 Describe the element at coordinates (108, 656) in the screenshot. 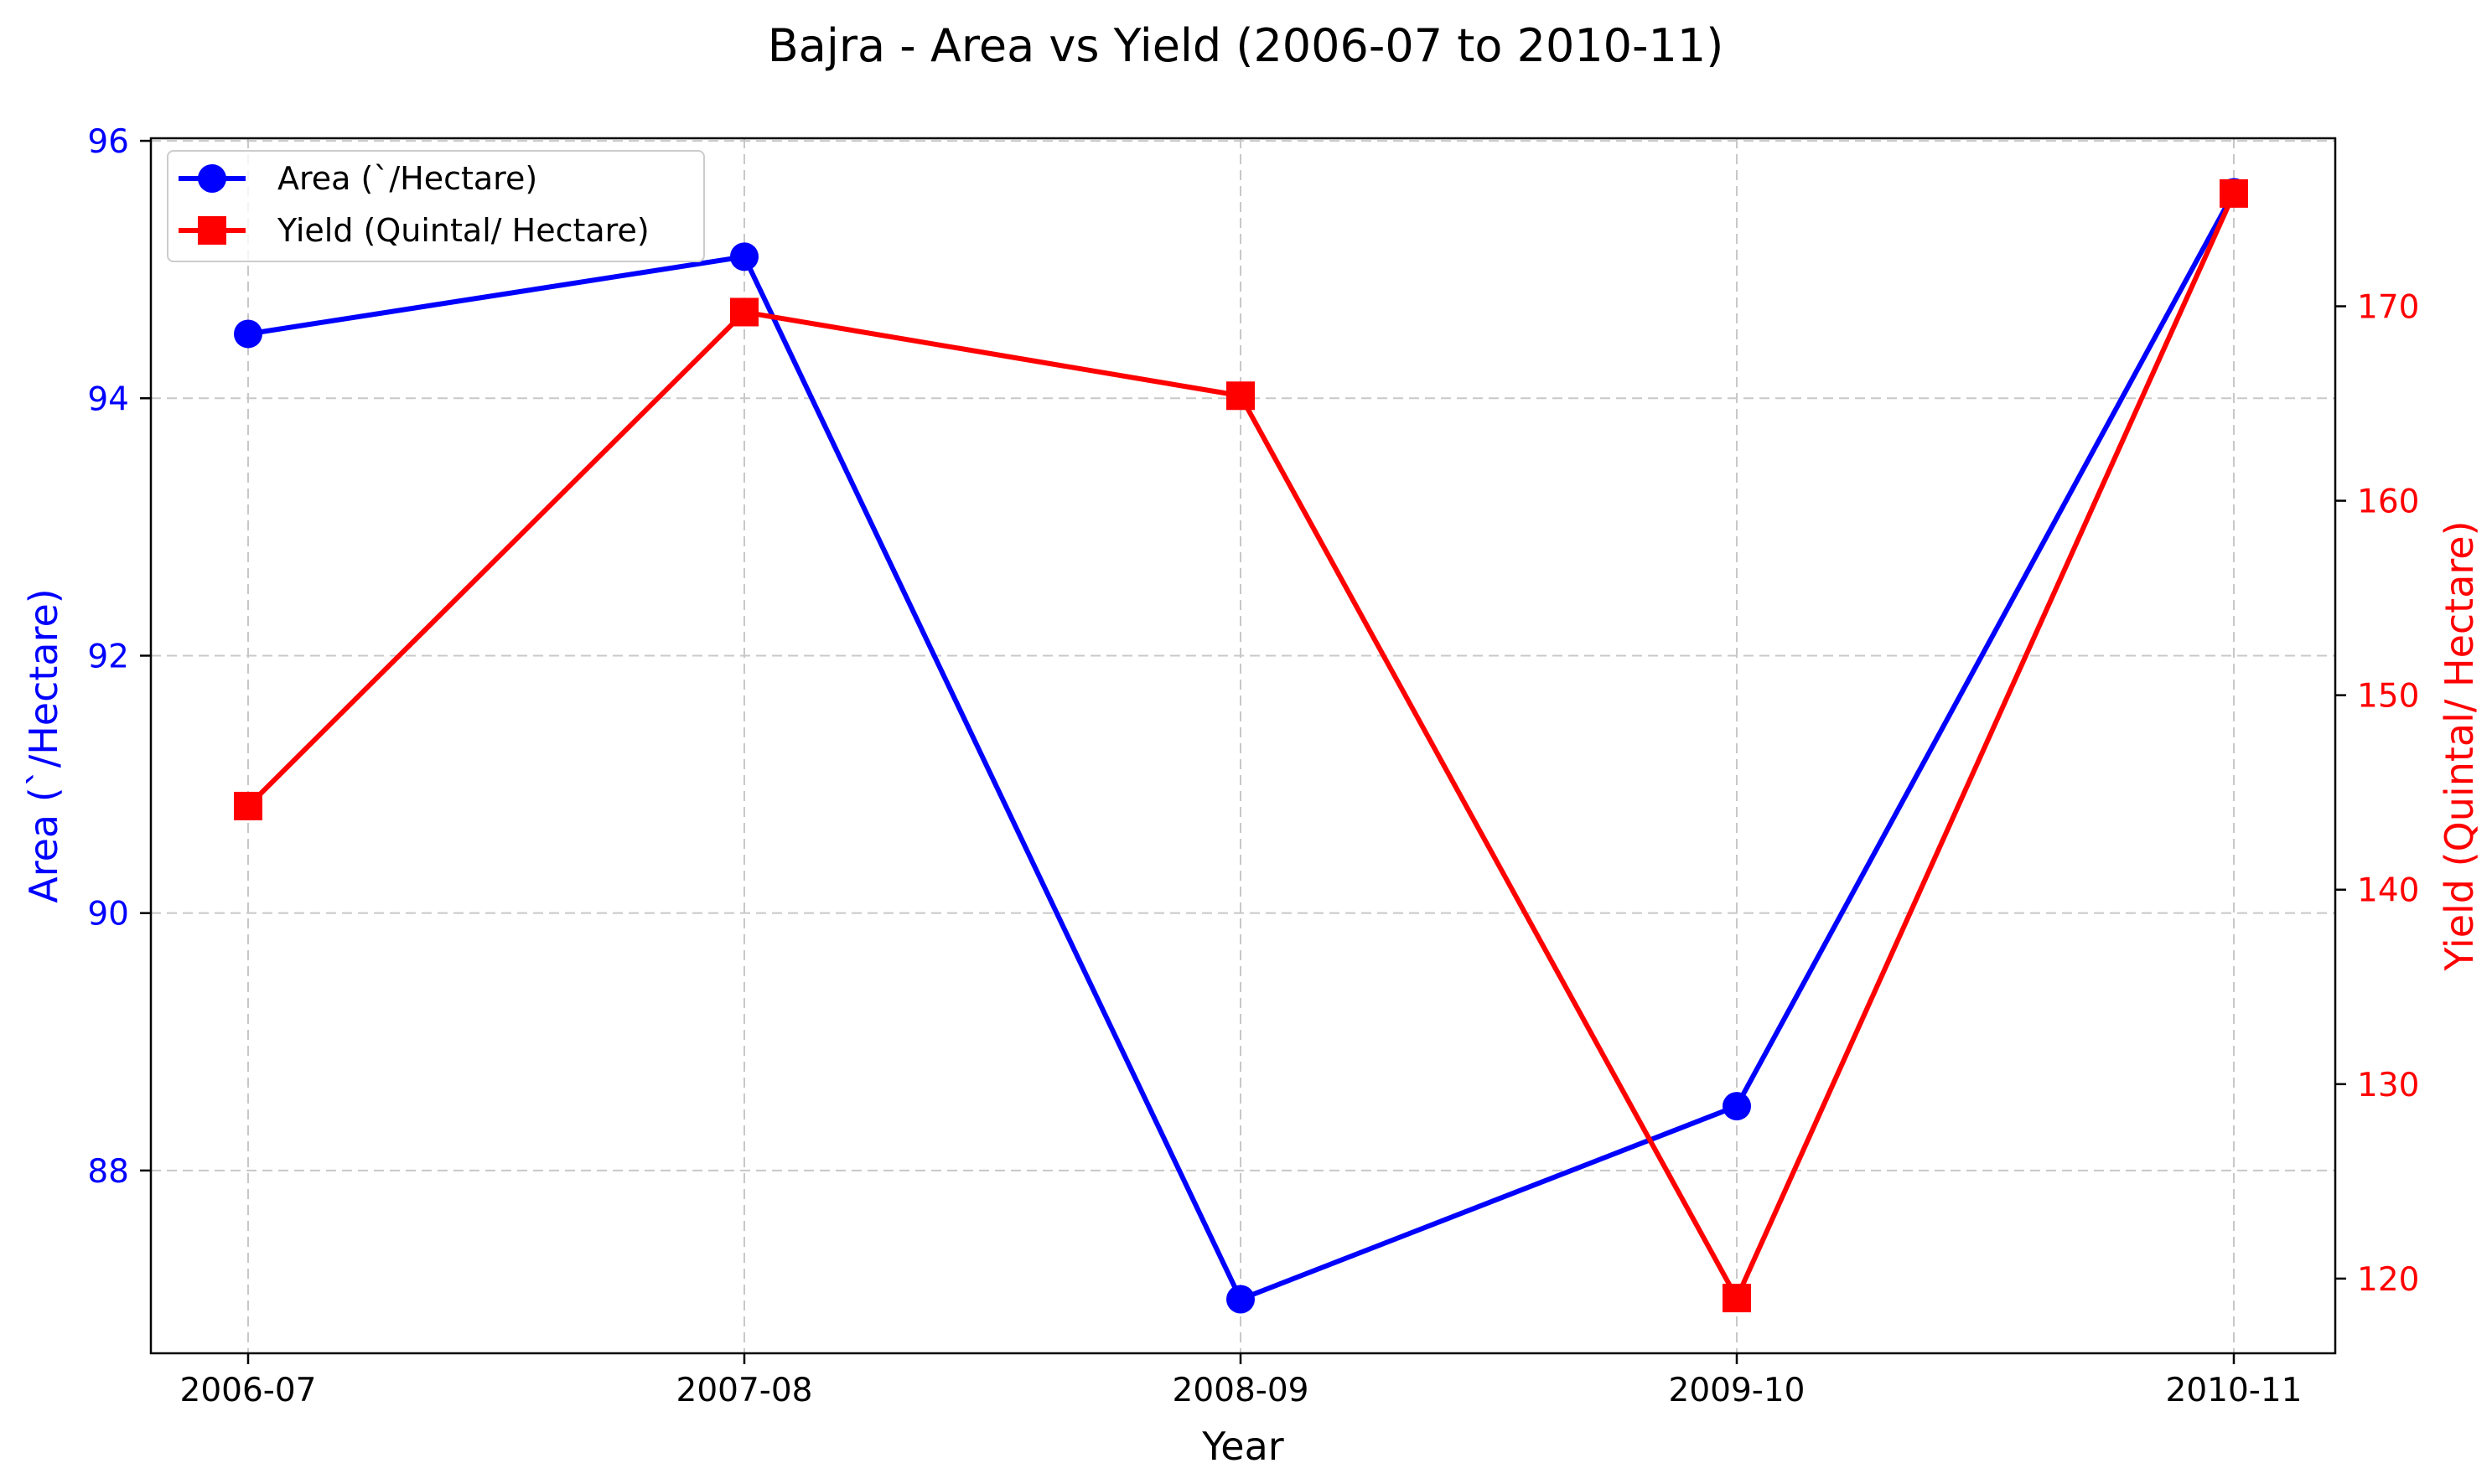

I see `left-y-tick-label: 92` at that location.